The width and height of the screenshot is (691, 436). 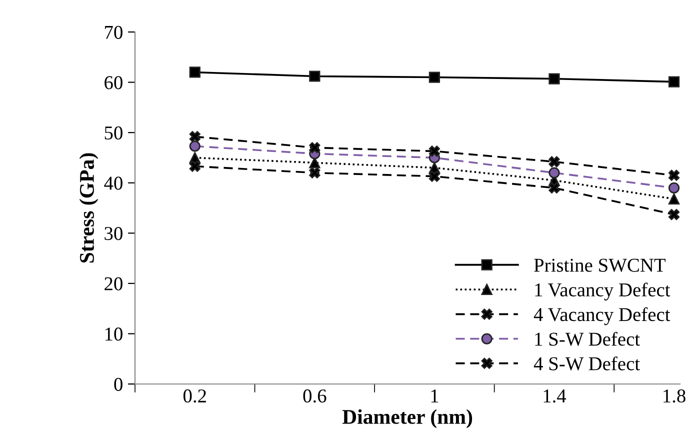 What do you see at coordinates (600, 265) in the screenshot?
I see `legend-label: Pristine SWCNT` at bounding box center [600, 265].